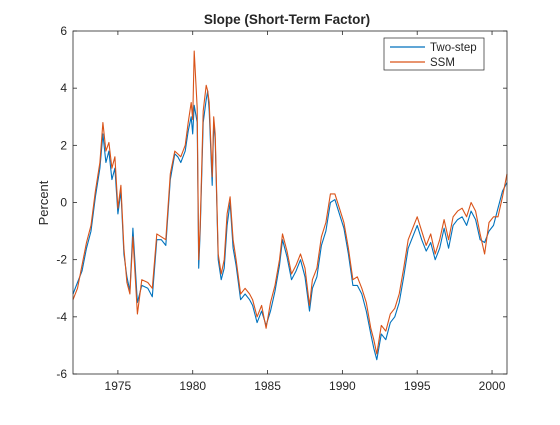  What do you see at coordinates (61, 260) in the screenshot?
I see `y-tick-label: -2` at bounding box center [61, 260].